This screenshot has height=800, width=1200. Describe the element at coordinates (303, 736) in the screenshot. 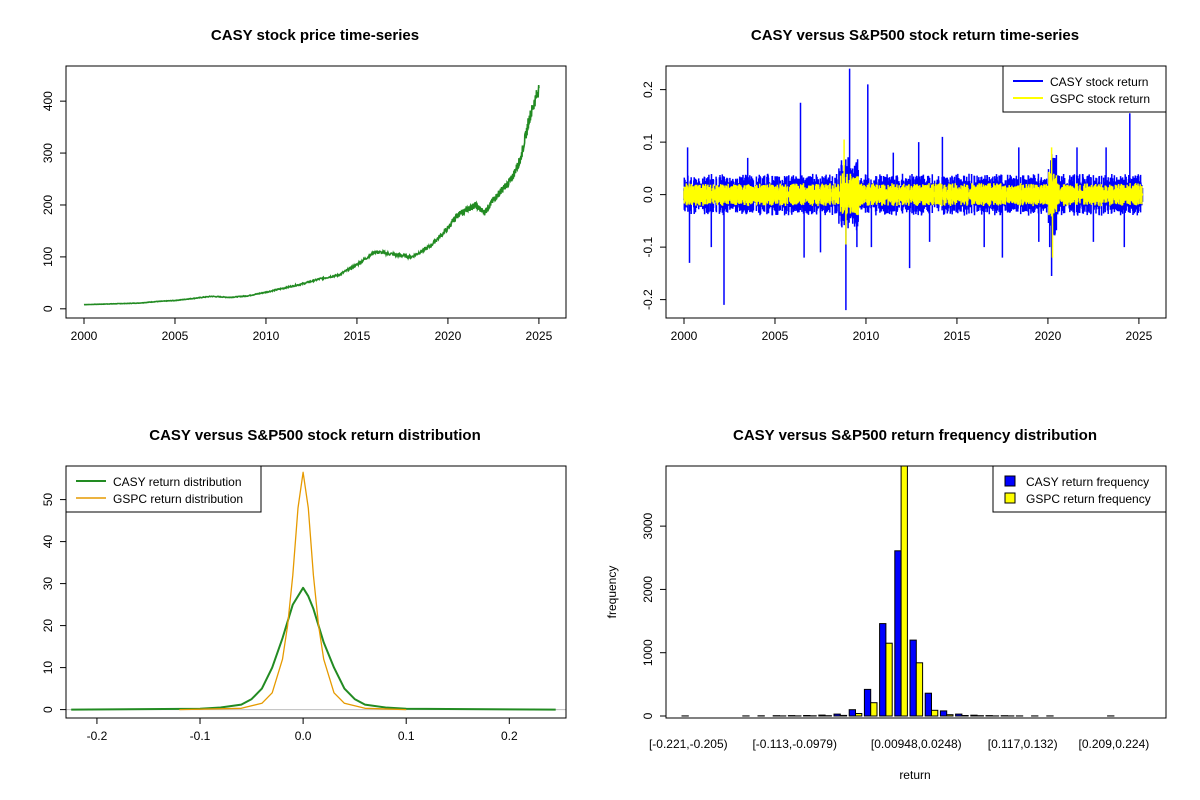

I see `density-chart-x-tick-label: 0.0` at that location.